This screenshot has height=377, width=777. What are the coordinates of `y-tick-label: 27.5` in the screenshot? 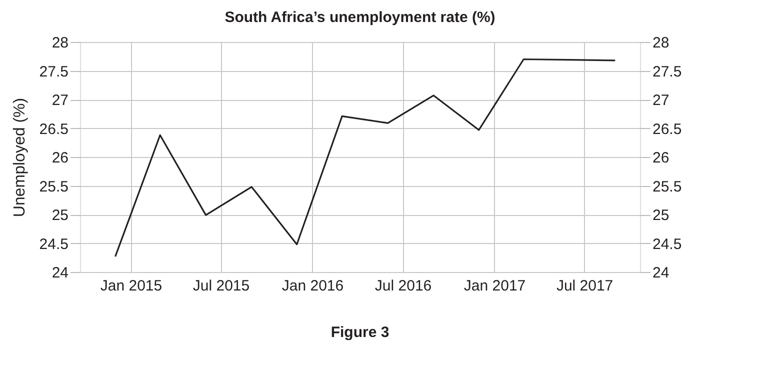 It's located at (53, 71).